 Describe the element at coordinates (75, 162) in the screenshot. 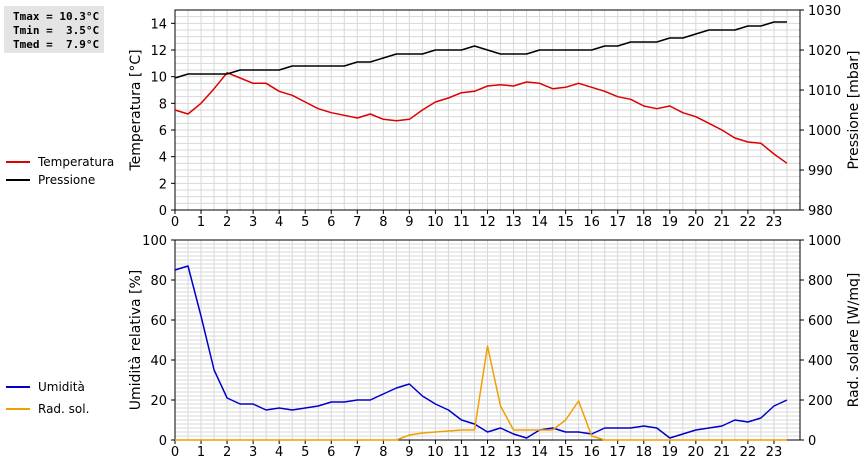

I see `legend-label: Temperatura` at that location.